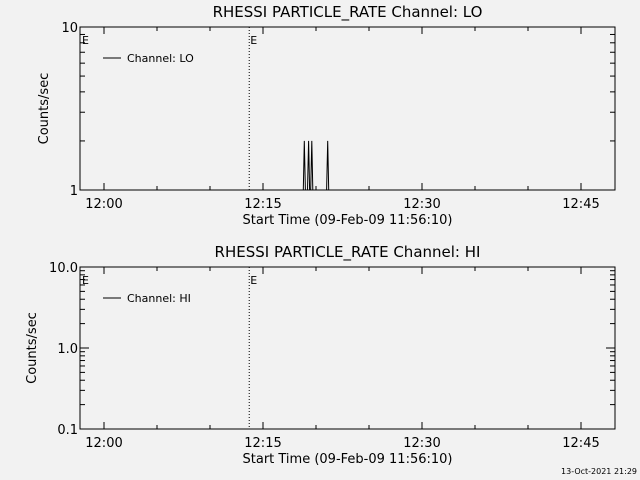  I want to click on panel1-y-tick-label: 1, so click(74, 191).